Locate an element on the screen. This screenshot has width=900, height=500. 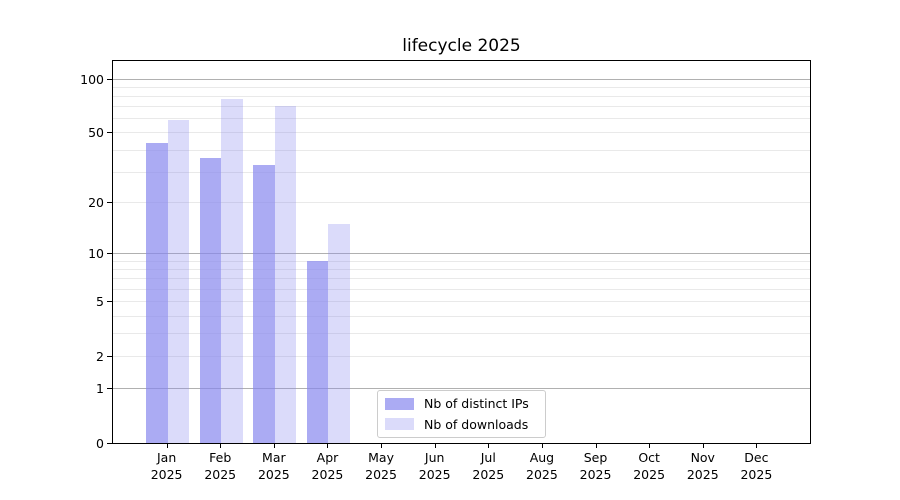
y-tick-label-0: 0 is located at coordinates (100, 443).